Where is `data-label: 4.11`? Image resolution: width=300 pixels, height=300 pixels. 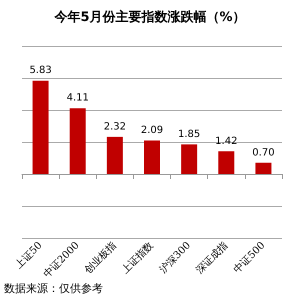
data-label: 4.11 is located at coordinates (77, 98).